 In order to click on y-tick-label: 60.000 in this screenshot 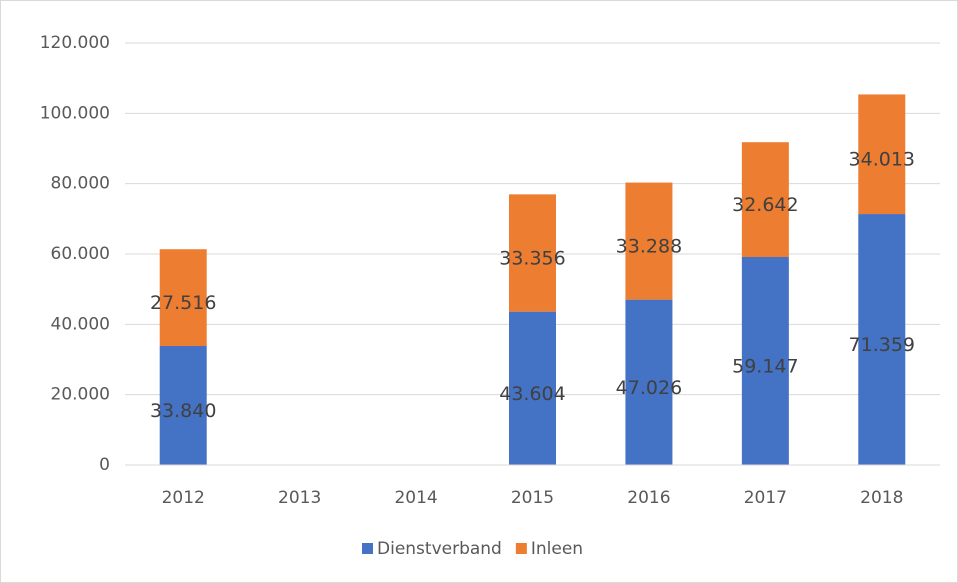, I will do `click(80, 254)`.